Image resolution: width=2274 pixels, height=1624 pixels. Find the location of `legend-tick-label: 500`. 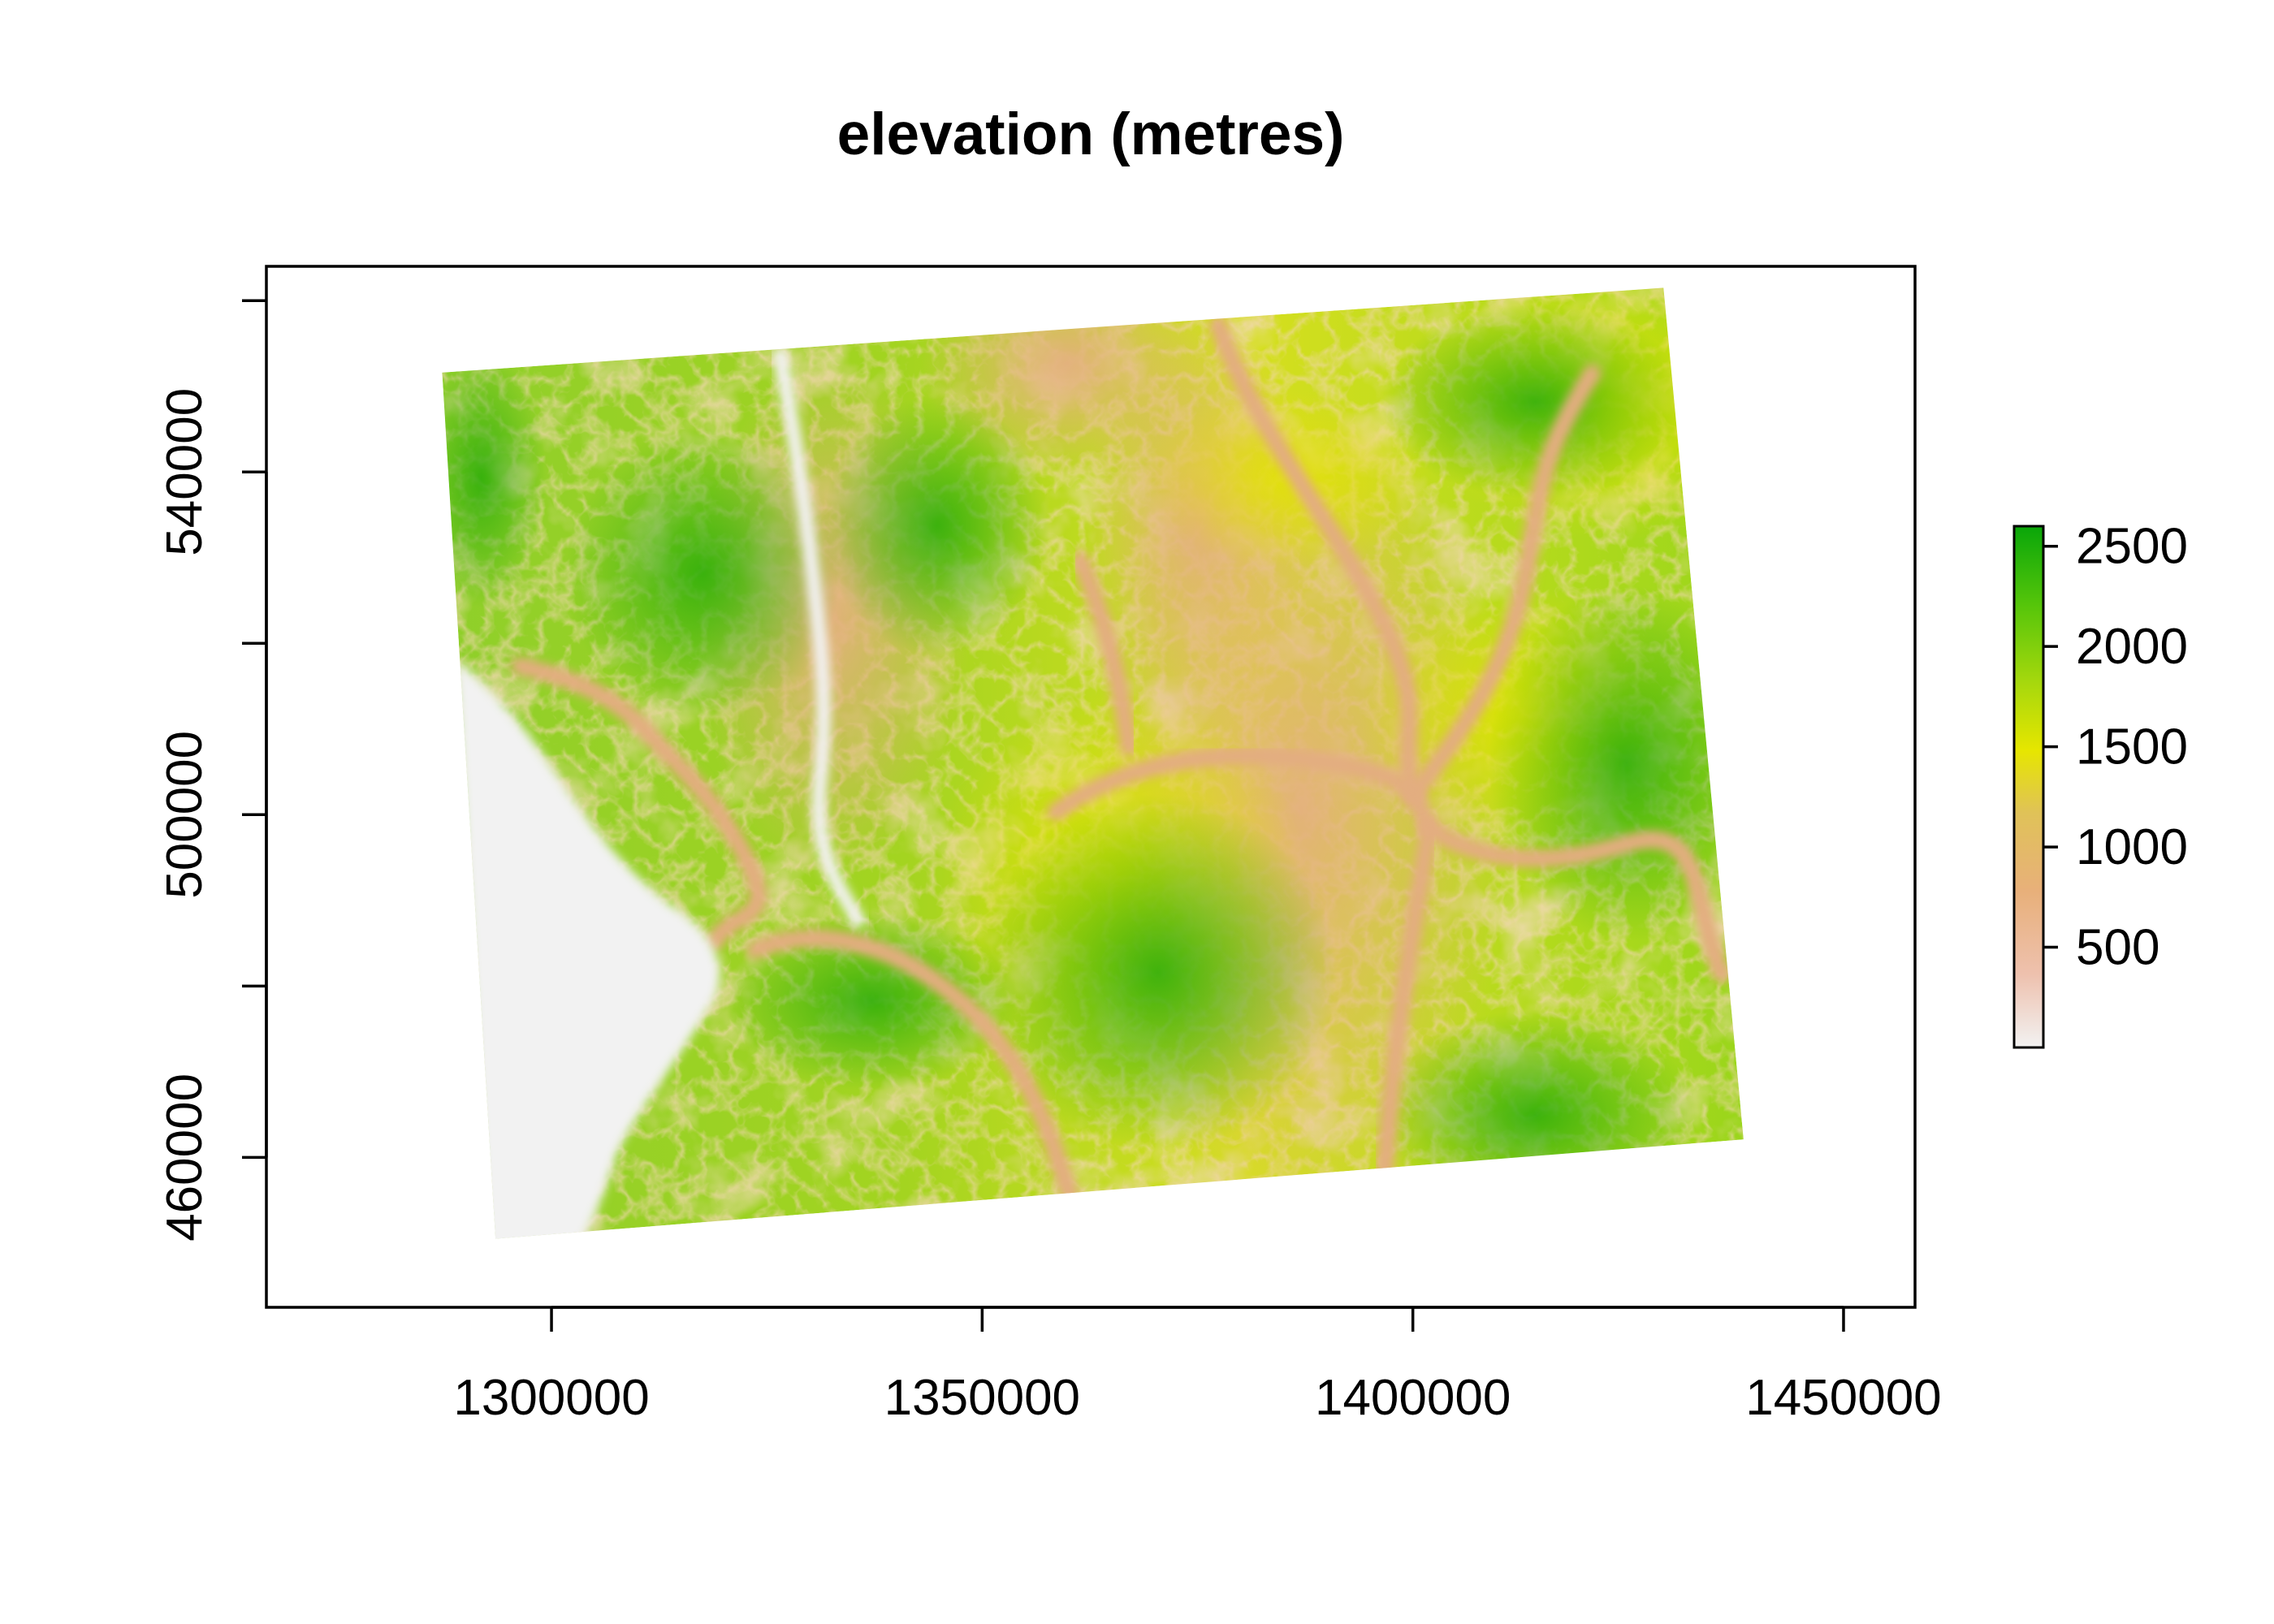

legend-tick-label: 500 is located at coordinates (2118, 948).